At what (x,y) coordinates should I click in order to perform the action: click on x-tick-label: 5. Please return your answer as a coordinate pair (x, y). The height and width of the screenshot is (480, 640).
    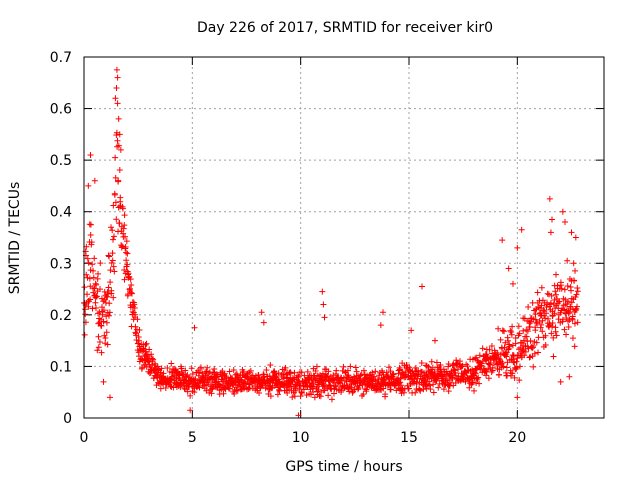
    Looking at the image, I should click on (192, 438).